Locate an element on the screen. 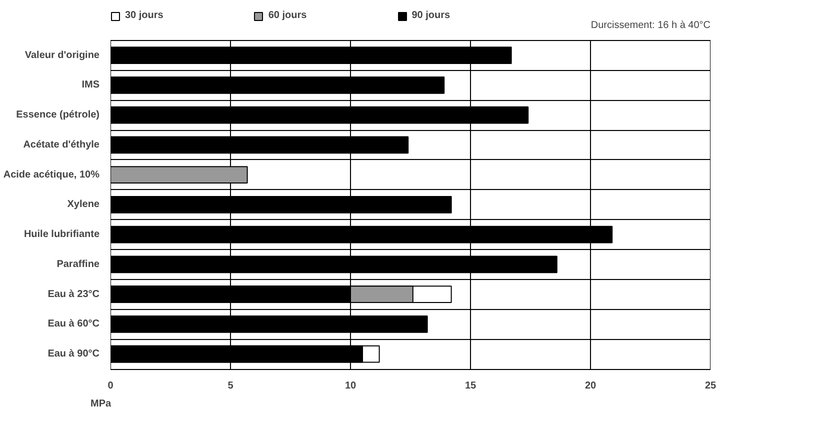 This screenshot has height=446, width=829. x-tick-label: 15 is located at coordinates (470, 386).